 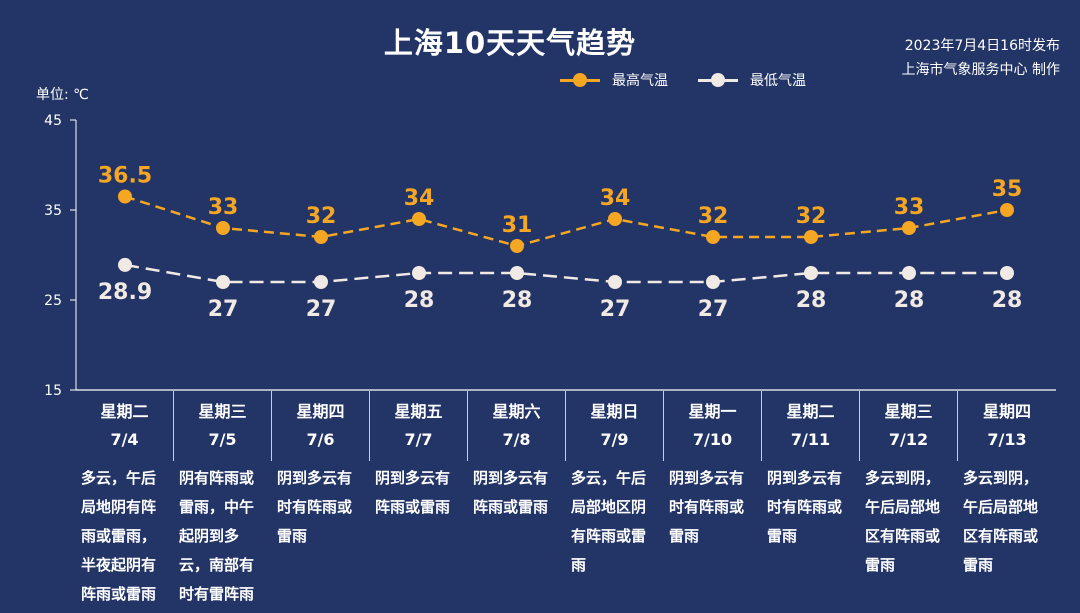 I want to click on chart-title: 上海10天天气趋势, so click(x=510, y=43).